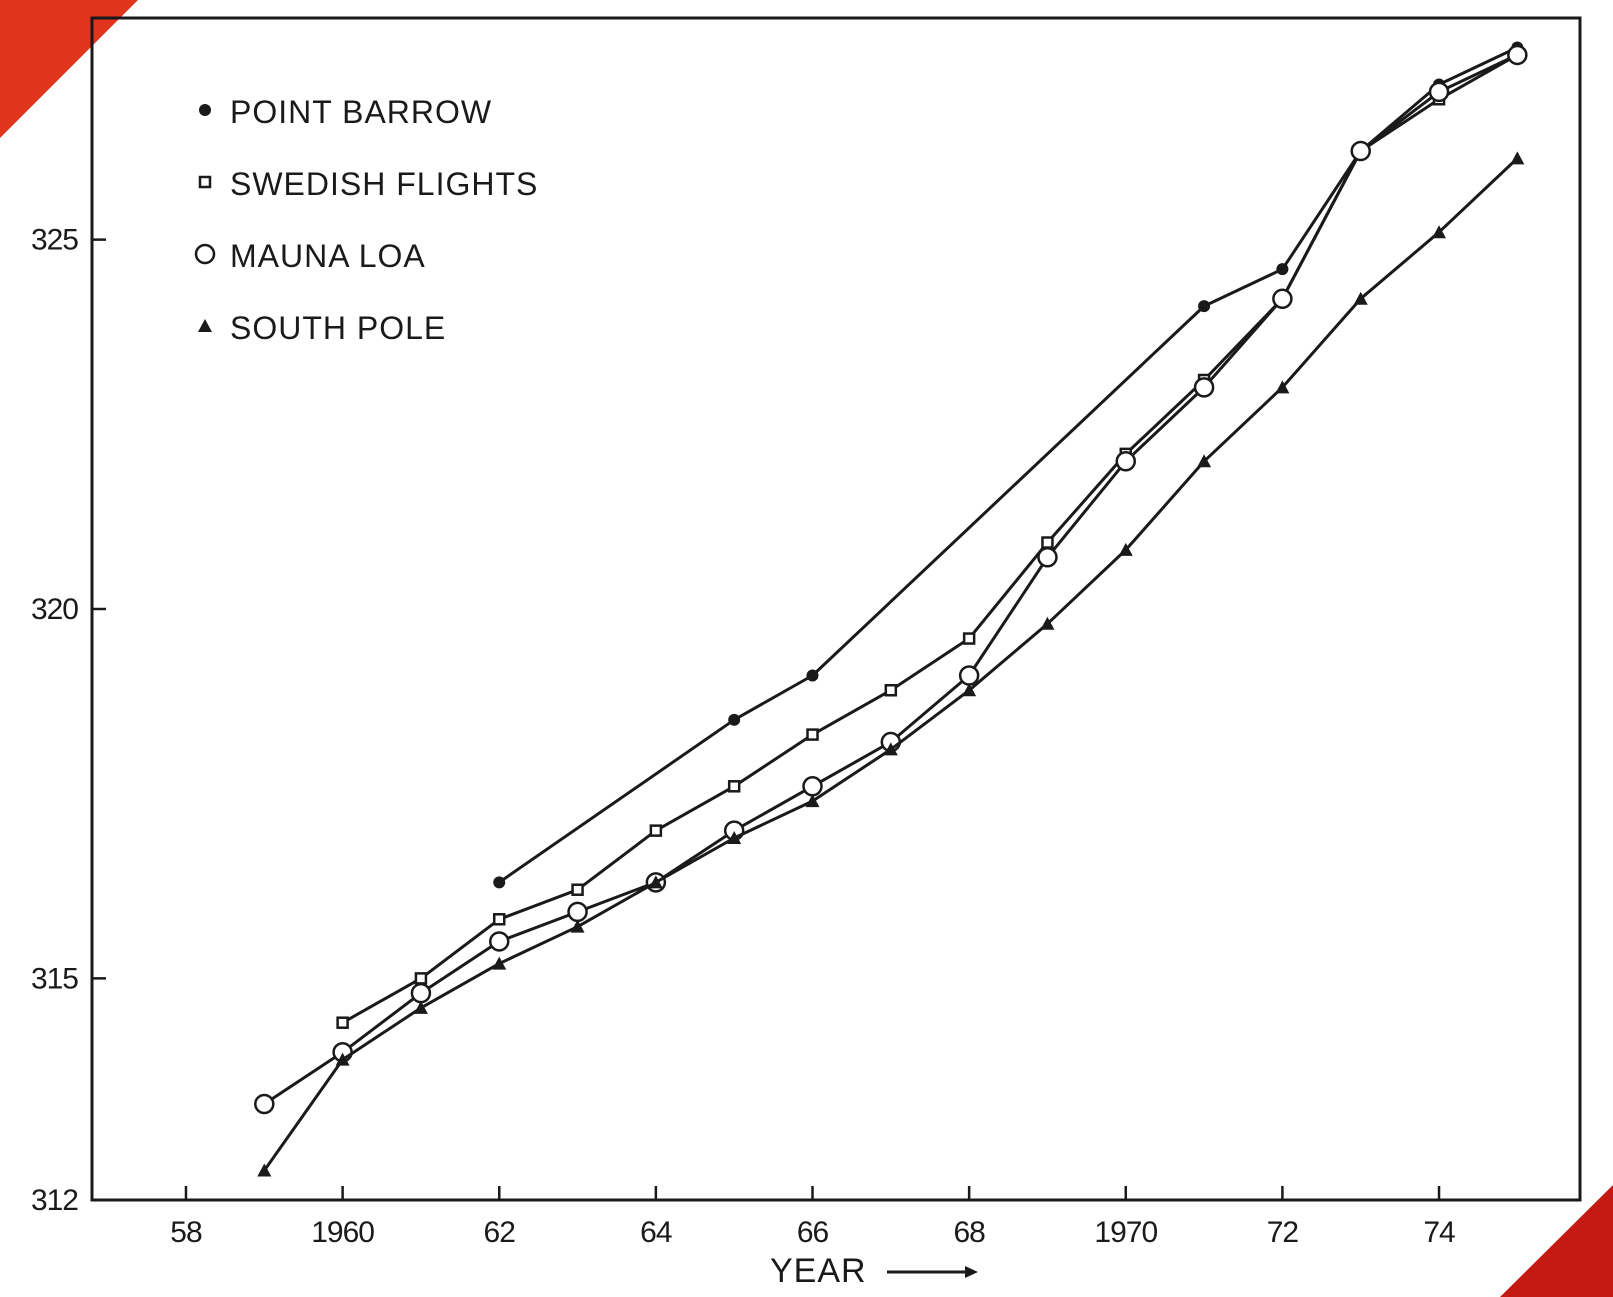 The height and width of the screenshot is (1297, 1613). I want to click on x-tick-label: 68, so click(969, 1232).